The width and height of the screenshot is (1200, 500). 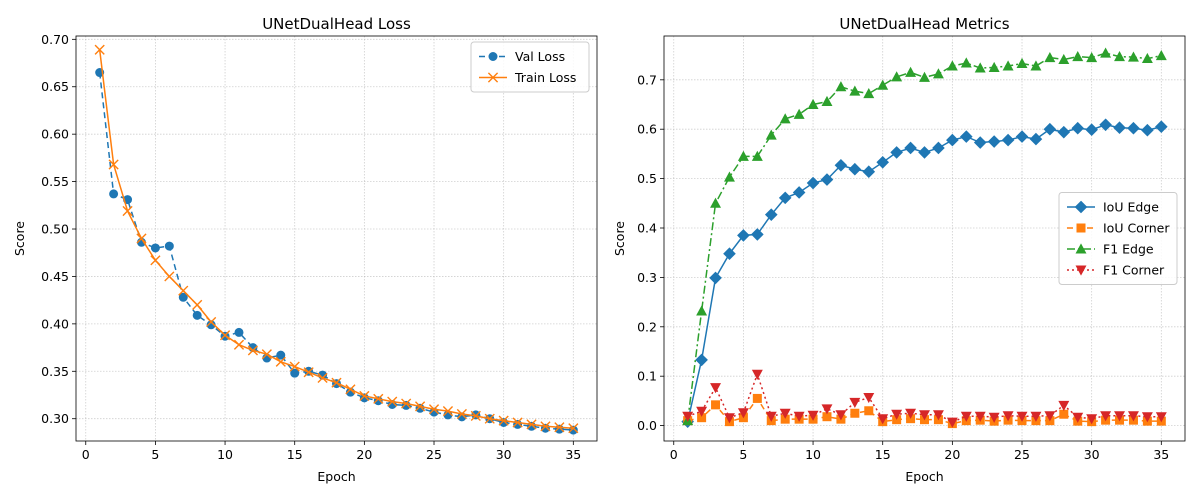 I want to click on legend-label-iou-corner: IoU Corner, so click(x=1136, y=228).